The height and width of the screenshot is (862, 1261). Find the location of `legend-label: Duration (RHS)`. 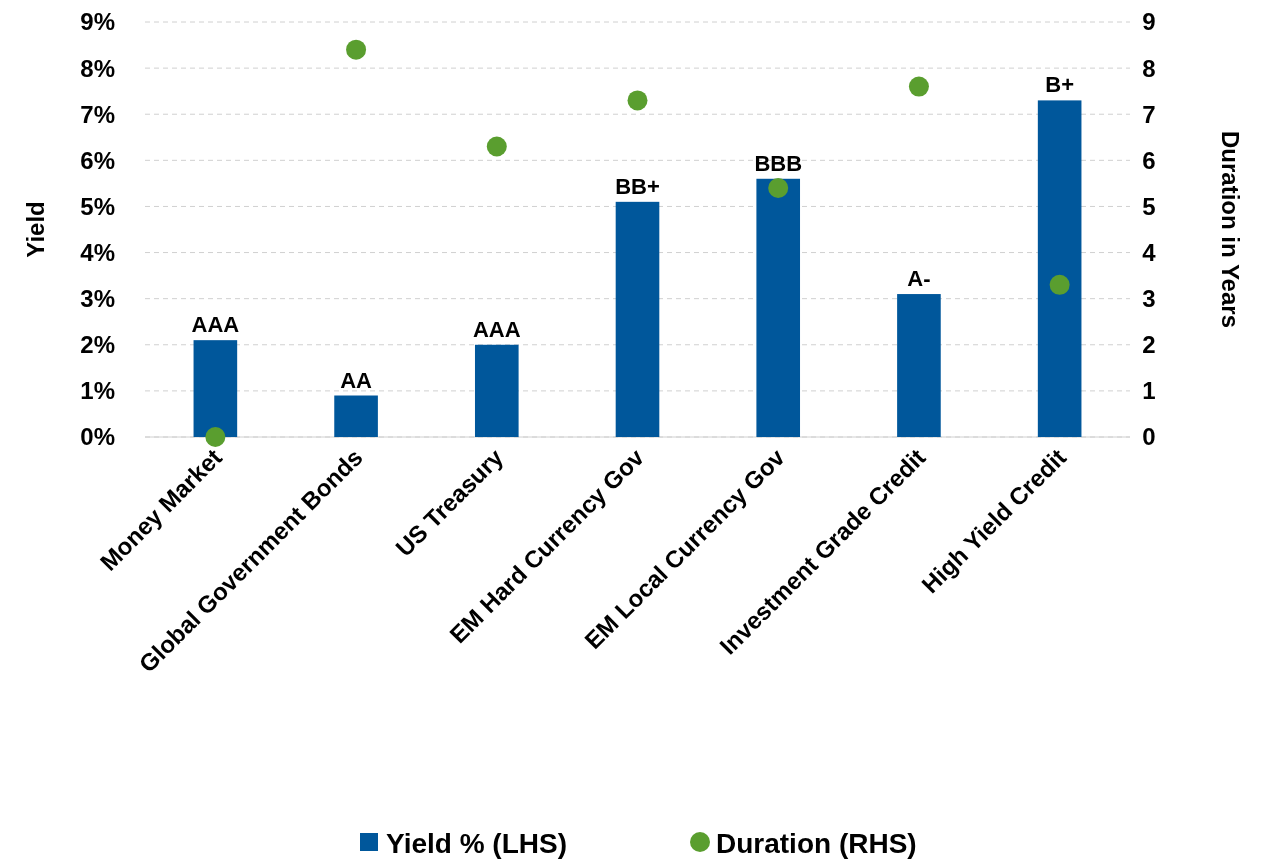

legend-label: Duration (RHS) is located at coordinates (816, 843).